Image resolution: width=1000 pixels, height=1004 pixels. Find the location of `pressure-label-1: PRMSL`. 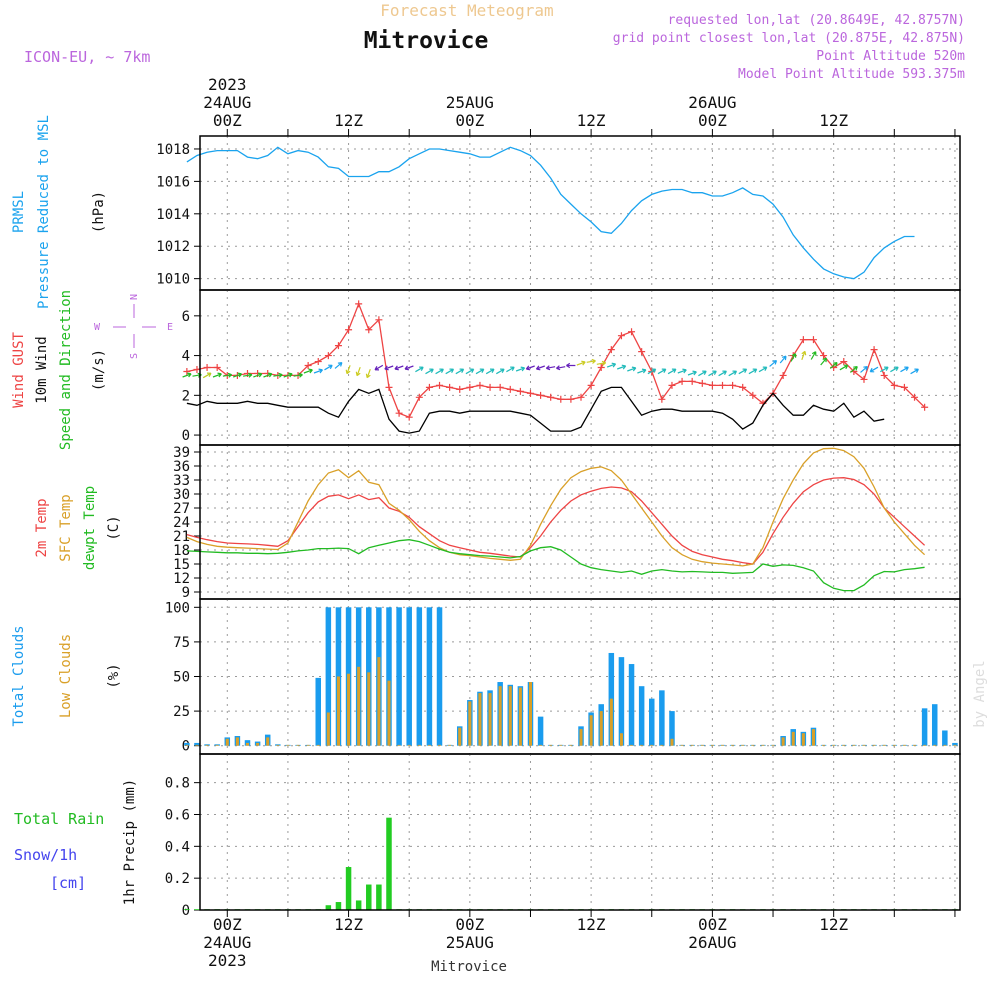

pressure-label-1: PRMSL is located at coordinates (19, 212).